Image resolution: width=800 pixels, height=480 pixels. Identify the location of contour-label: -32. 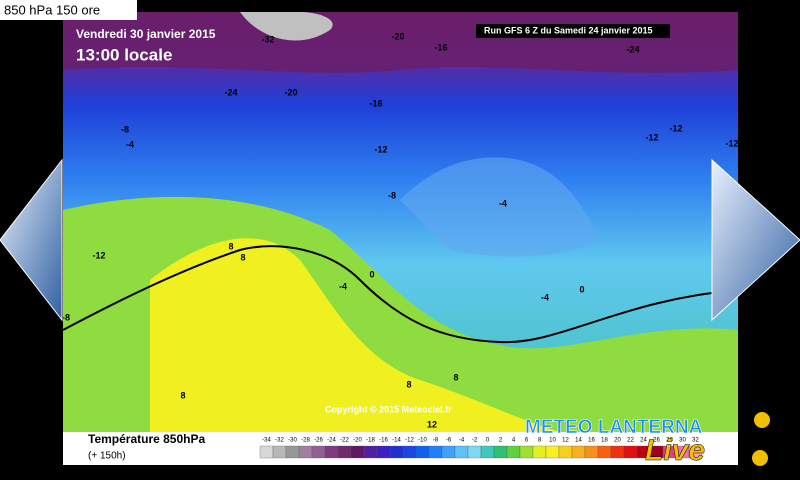
(267, 39).